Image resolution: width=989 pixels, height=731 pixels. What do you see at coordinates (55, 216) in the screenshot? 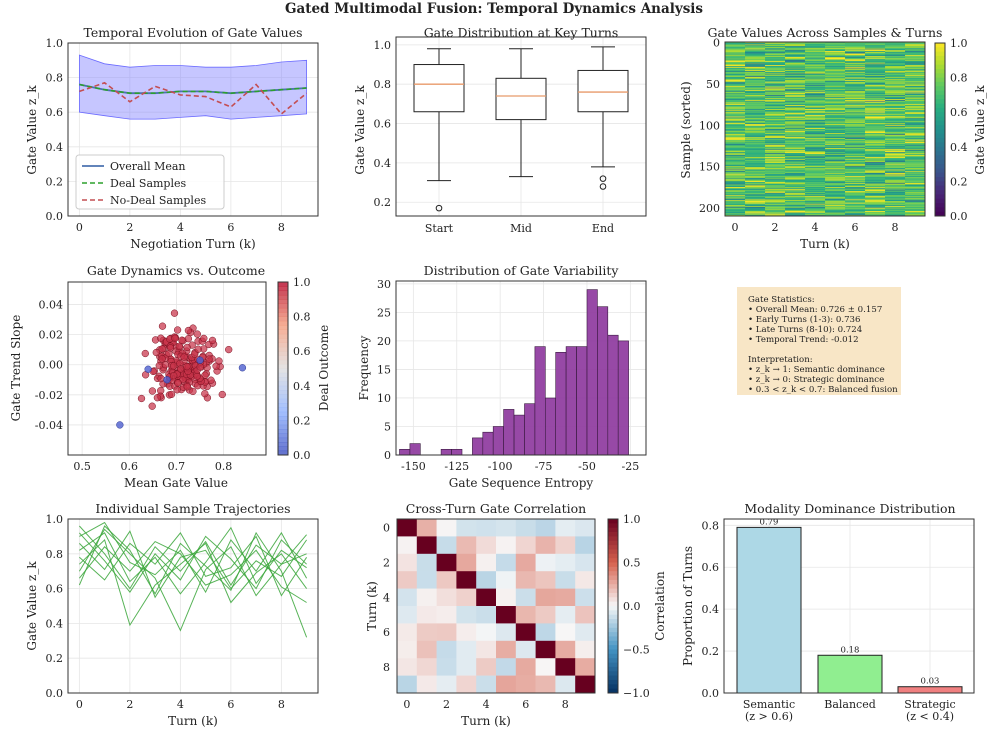
I see `temporal-ytick-0: 0.0` at bounding box center [55, 216].